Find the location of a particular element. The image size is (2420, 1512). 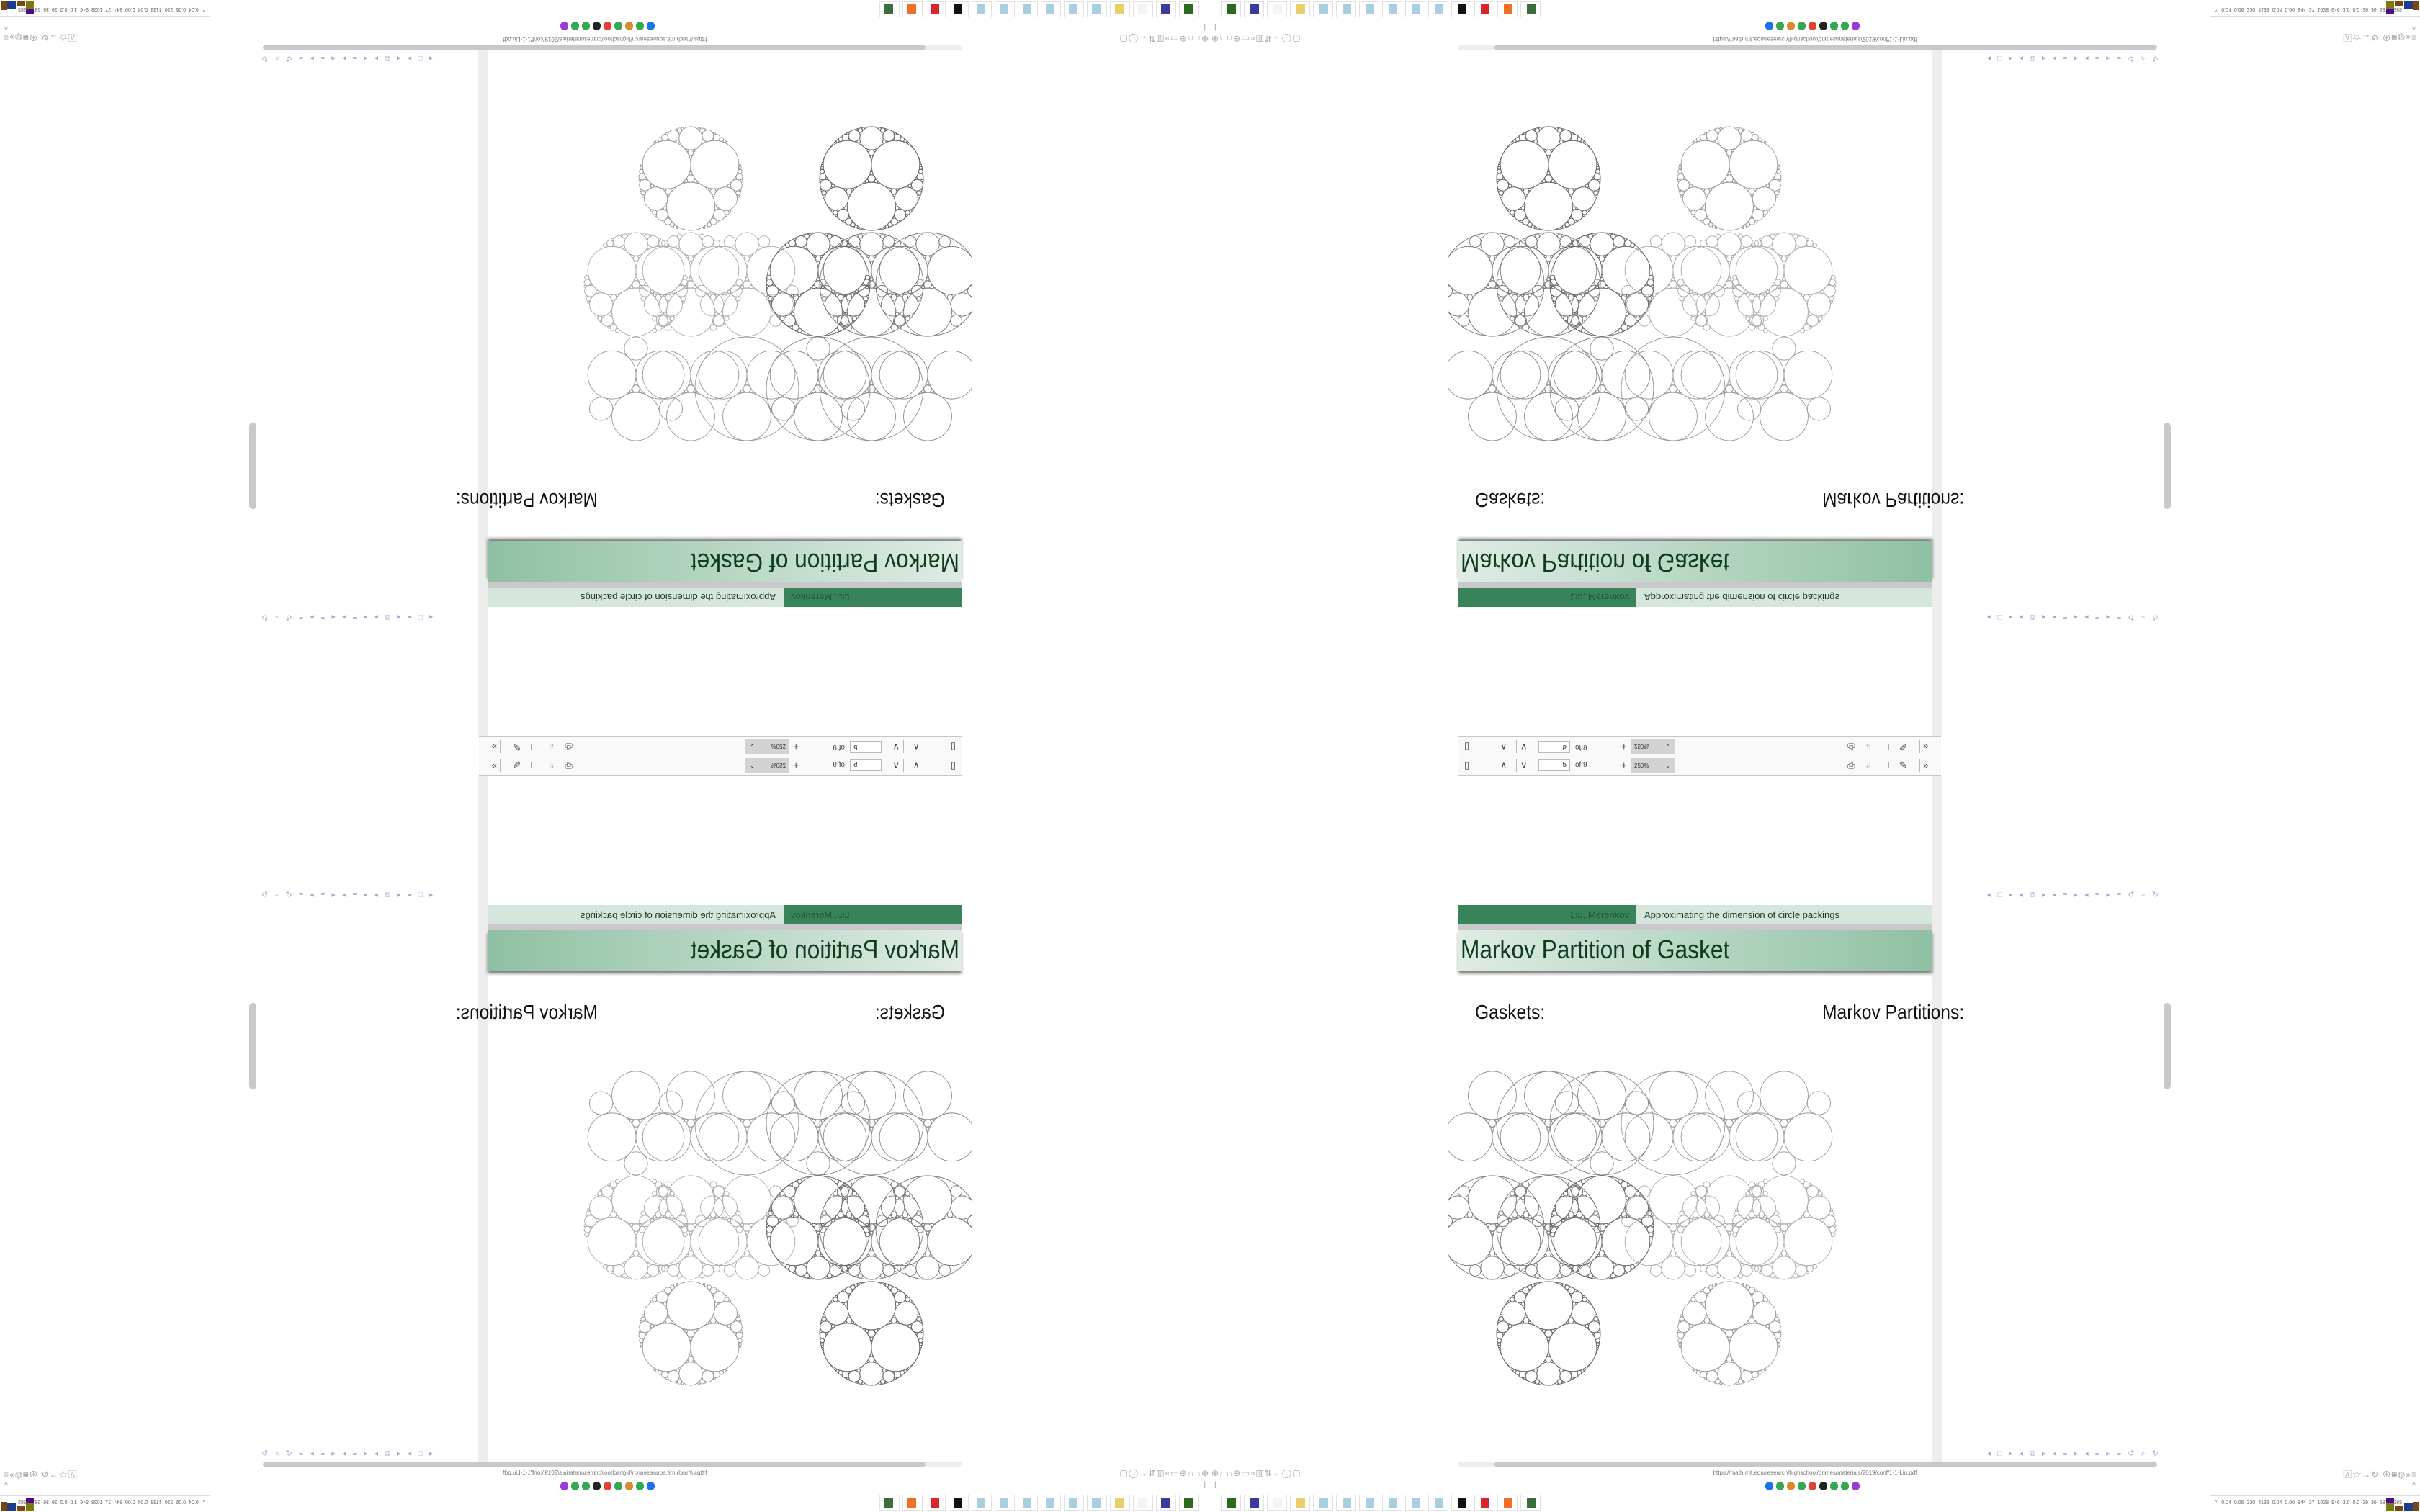

tray-chevron-icon: ^ is located at coordinates (2216, 9).